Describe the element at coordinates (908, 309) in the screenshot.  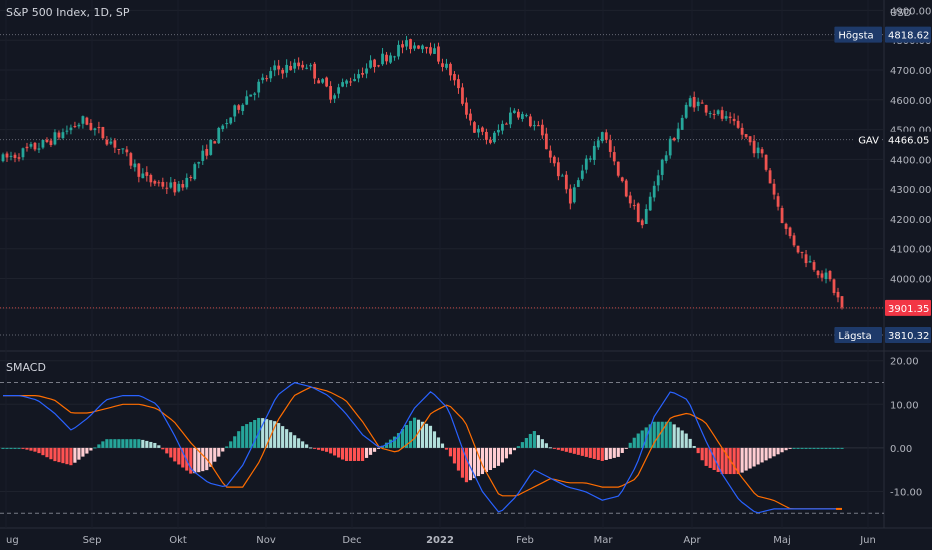
I see `price-tag-current-value: 3901.35` at that location.